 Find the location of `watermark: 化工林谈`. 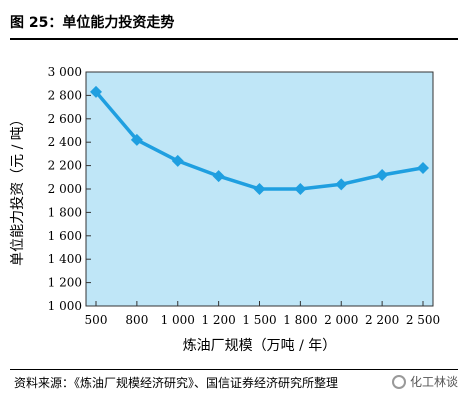

watermark: 化工林谈 is located at coordinates (422, 381).